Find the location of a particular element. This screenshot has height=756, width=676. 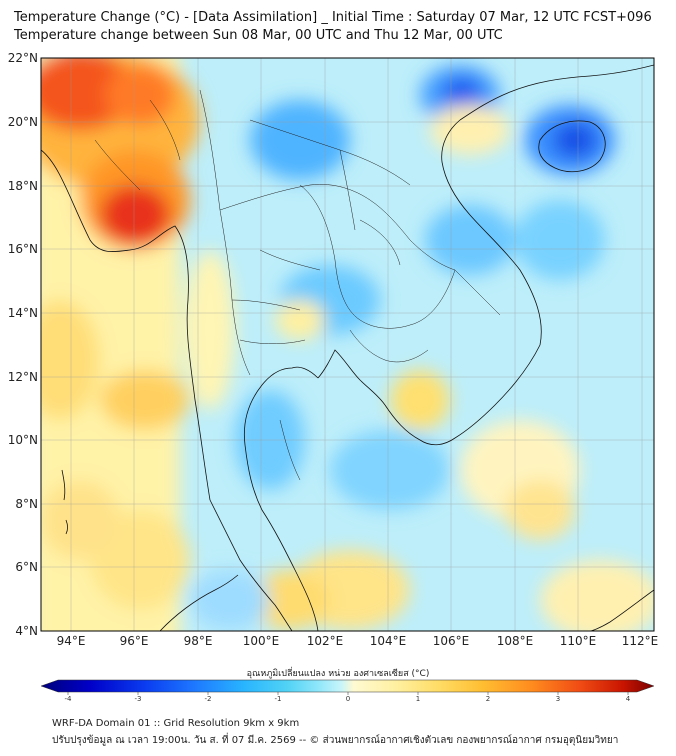

colorbar-tick: 2 is located at coordinates (488, 699).